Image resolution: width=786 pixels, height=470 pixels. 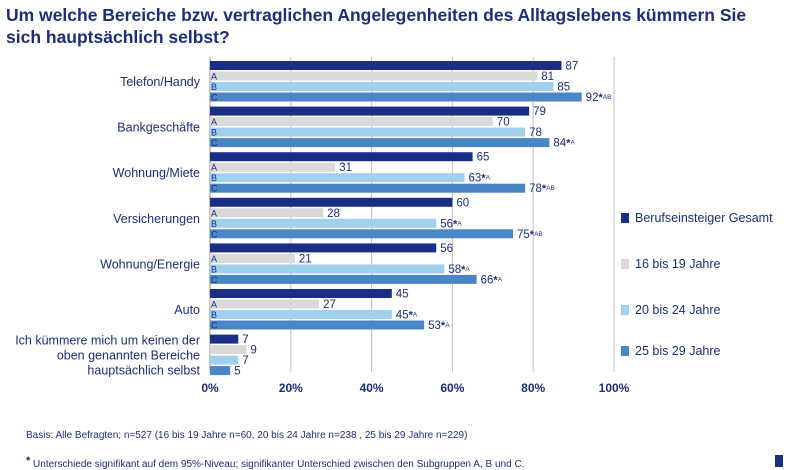 What do you see at coordinates (160, 82) in the screenshot?
I see `category-label: Telefon/Handy` at bounding box center [160, 82].